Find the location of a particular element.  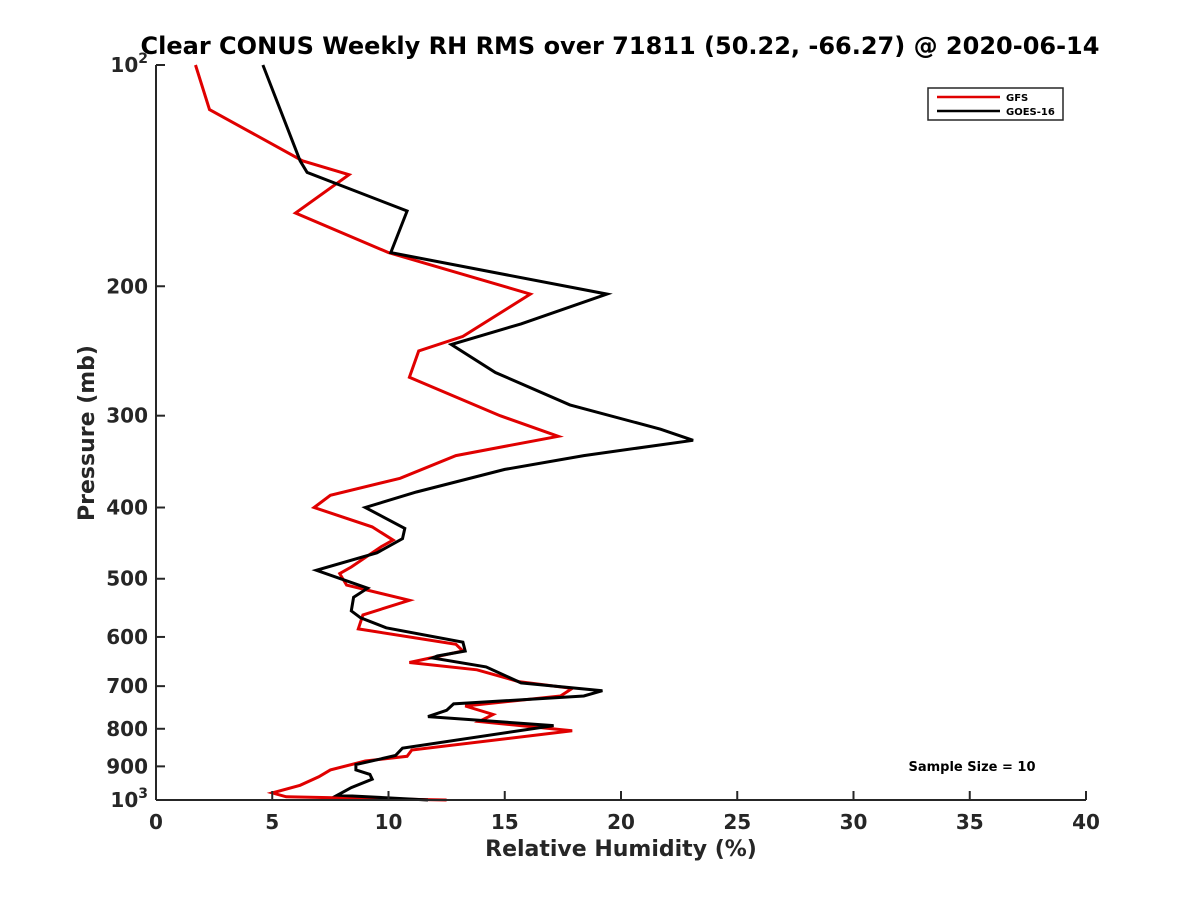

y-ticks: 10² 200 300 400 500 600 700 800 900 10³ is located at coordinates (135, 431).